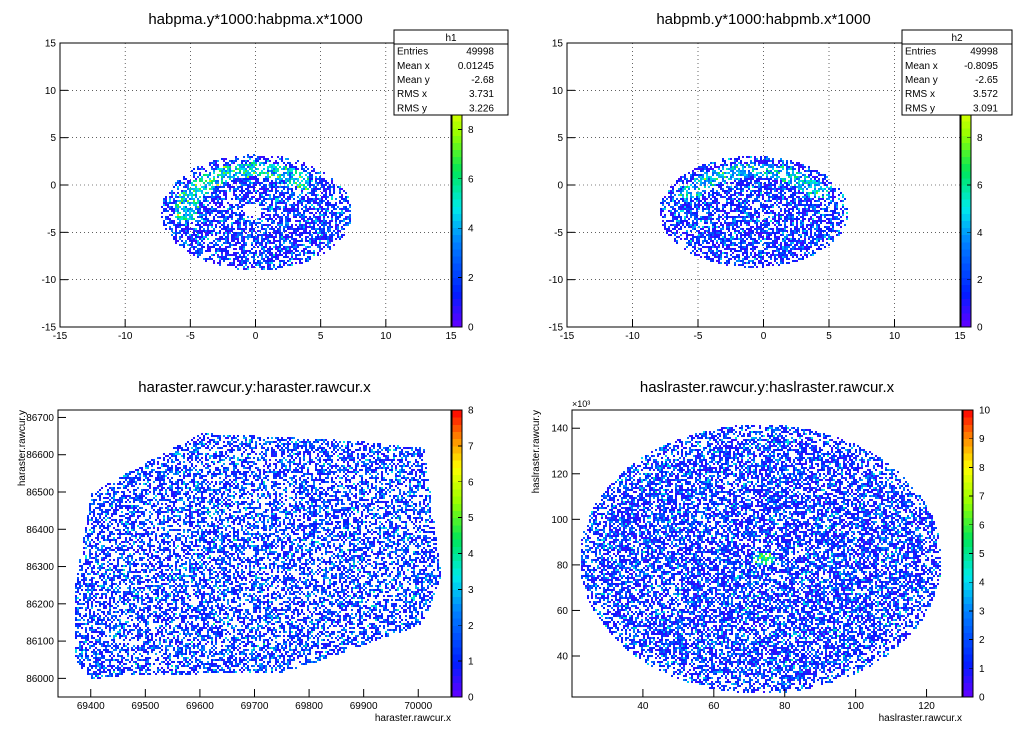 The image size is (1020, 740). I want to click on color-bar-tick-label: 9, so click(982, 439).